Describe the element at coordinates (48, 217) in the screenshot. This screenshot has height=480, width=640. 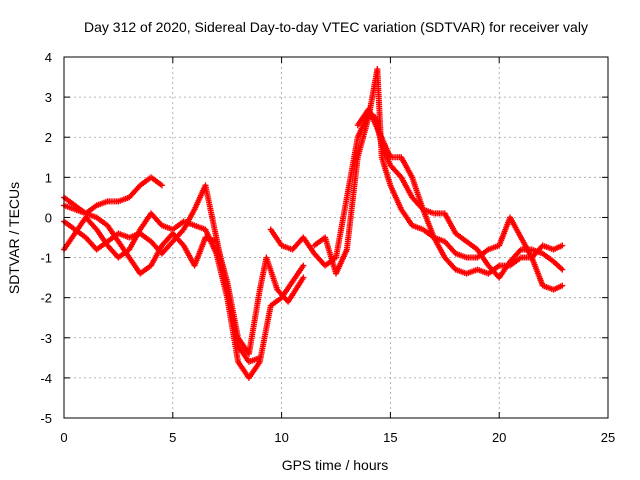
I see `y-tick-label: 0` at that location.